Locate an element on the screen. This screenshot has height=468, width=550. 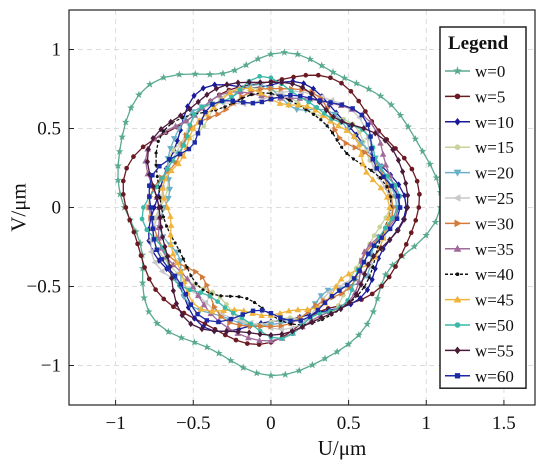
legend-entry: w=40 is located at coordinates (479, 274).